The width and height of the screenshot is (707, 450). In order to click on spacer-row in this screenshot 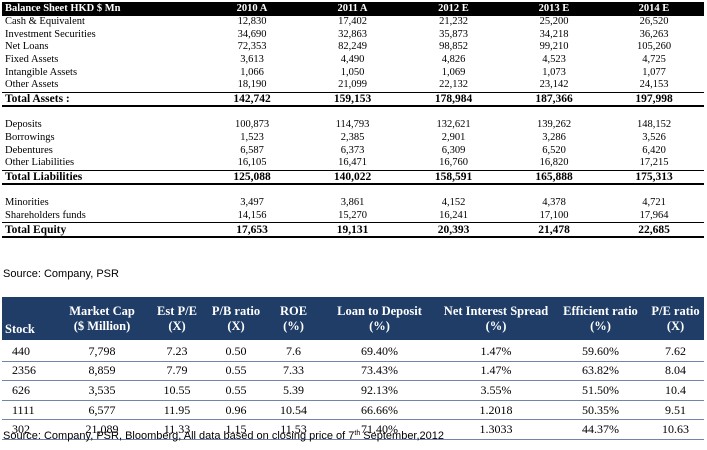, I will do `click(353, 112)`.